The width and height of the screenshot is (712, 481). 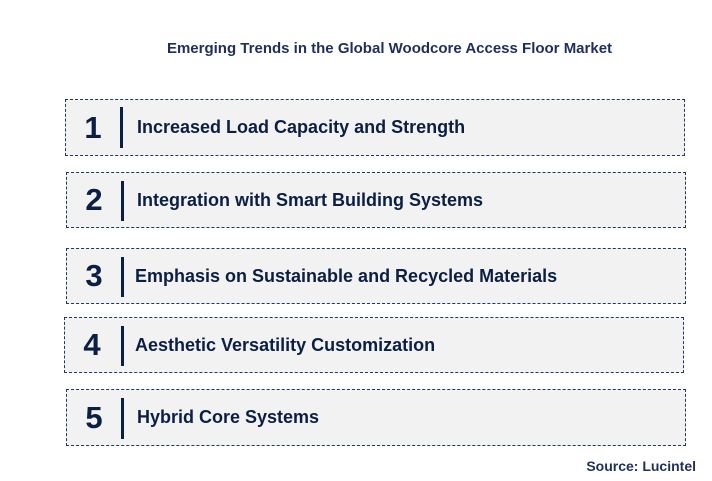 What do you see at coordinates (310, 199) in the screenshot?
I see `trend-label: Integration with Smart Building Systems` at bounding box center [310, 199].